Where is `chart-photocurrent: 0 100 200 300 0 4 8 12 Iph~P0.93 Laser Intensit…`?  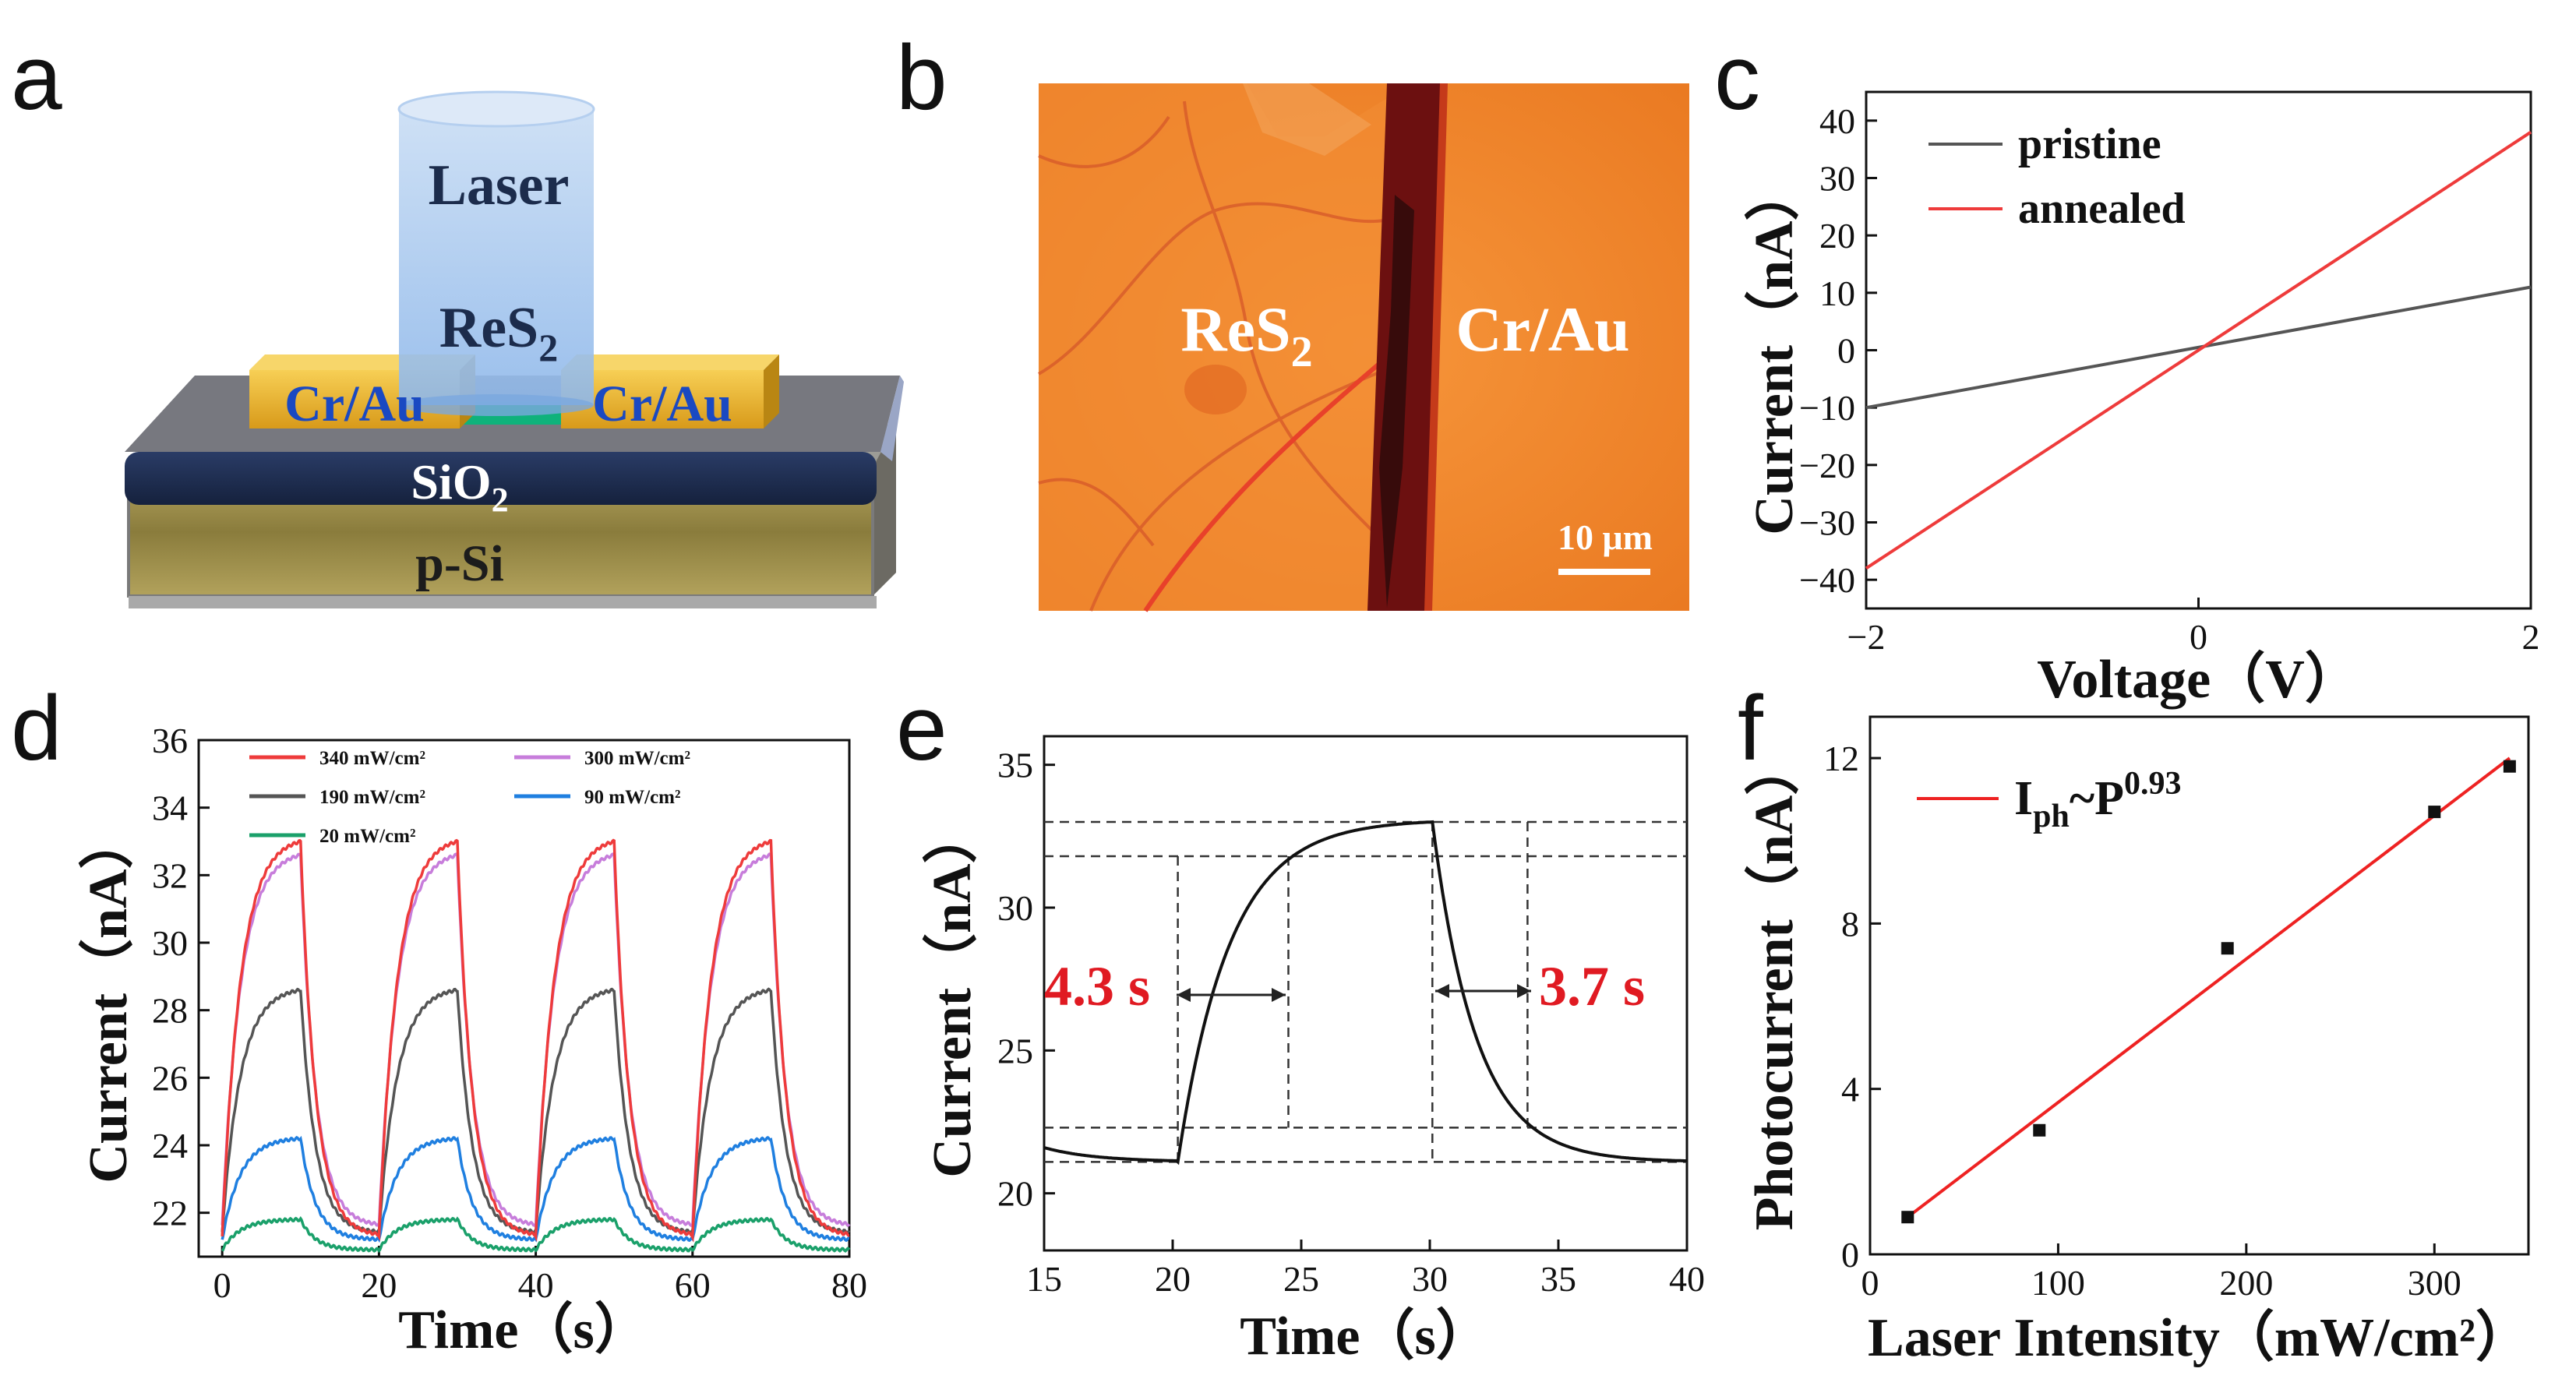
chart-photocurrent: 0 100 200 300 0 4 8 12 Iph~P0.93 Laser Intensit… is located at coordinates (2137, 1041).